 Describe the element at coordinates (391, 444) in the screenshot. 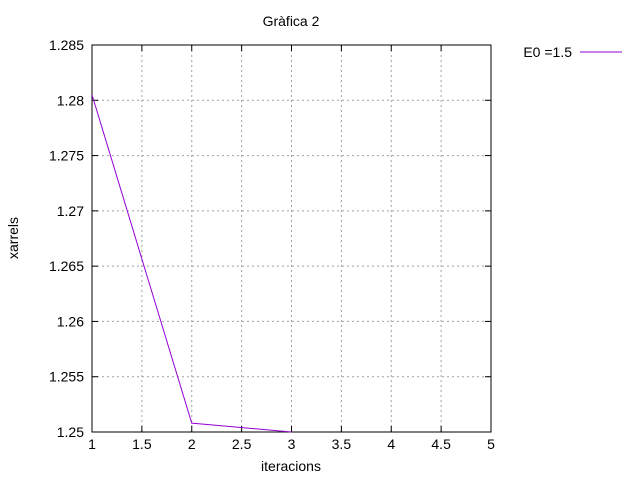

I see `x-tick-label: 4` at that location.